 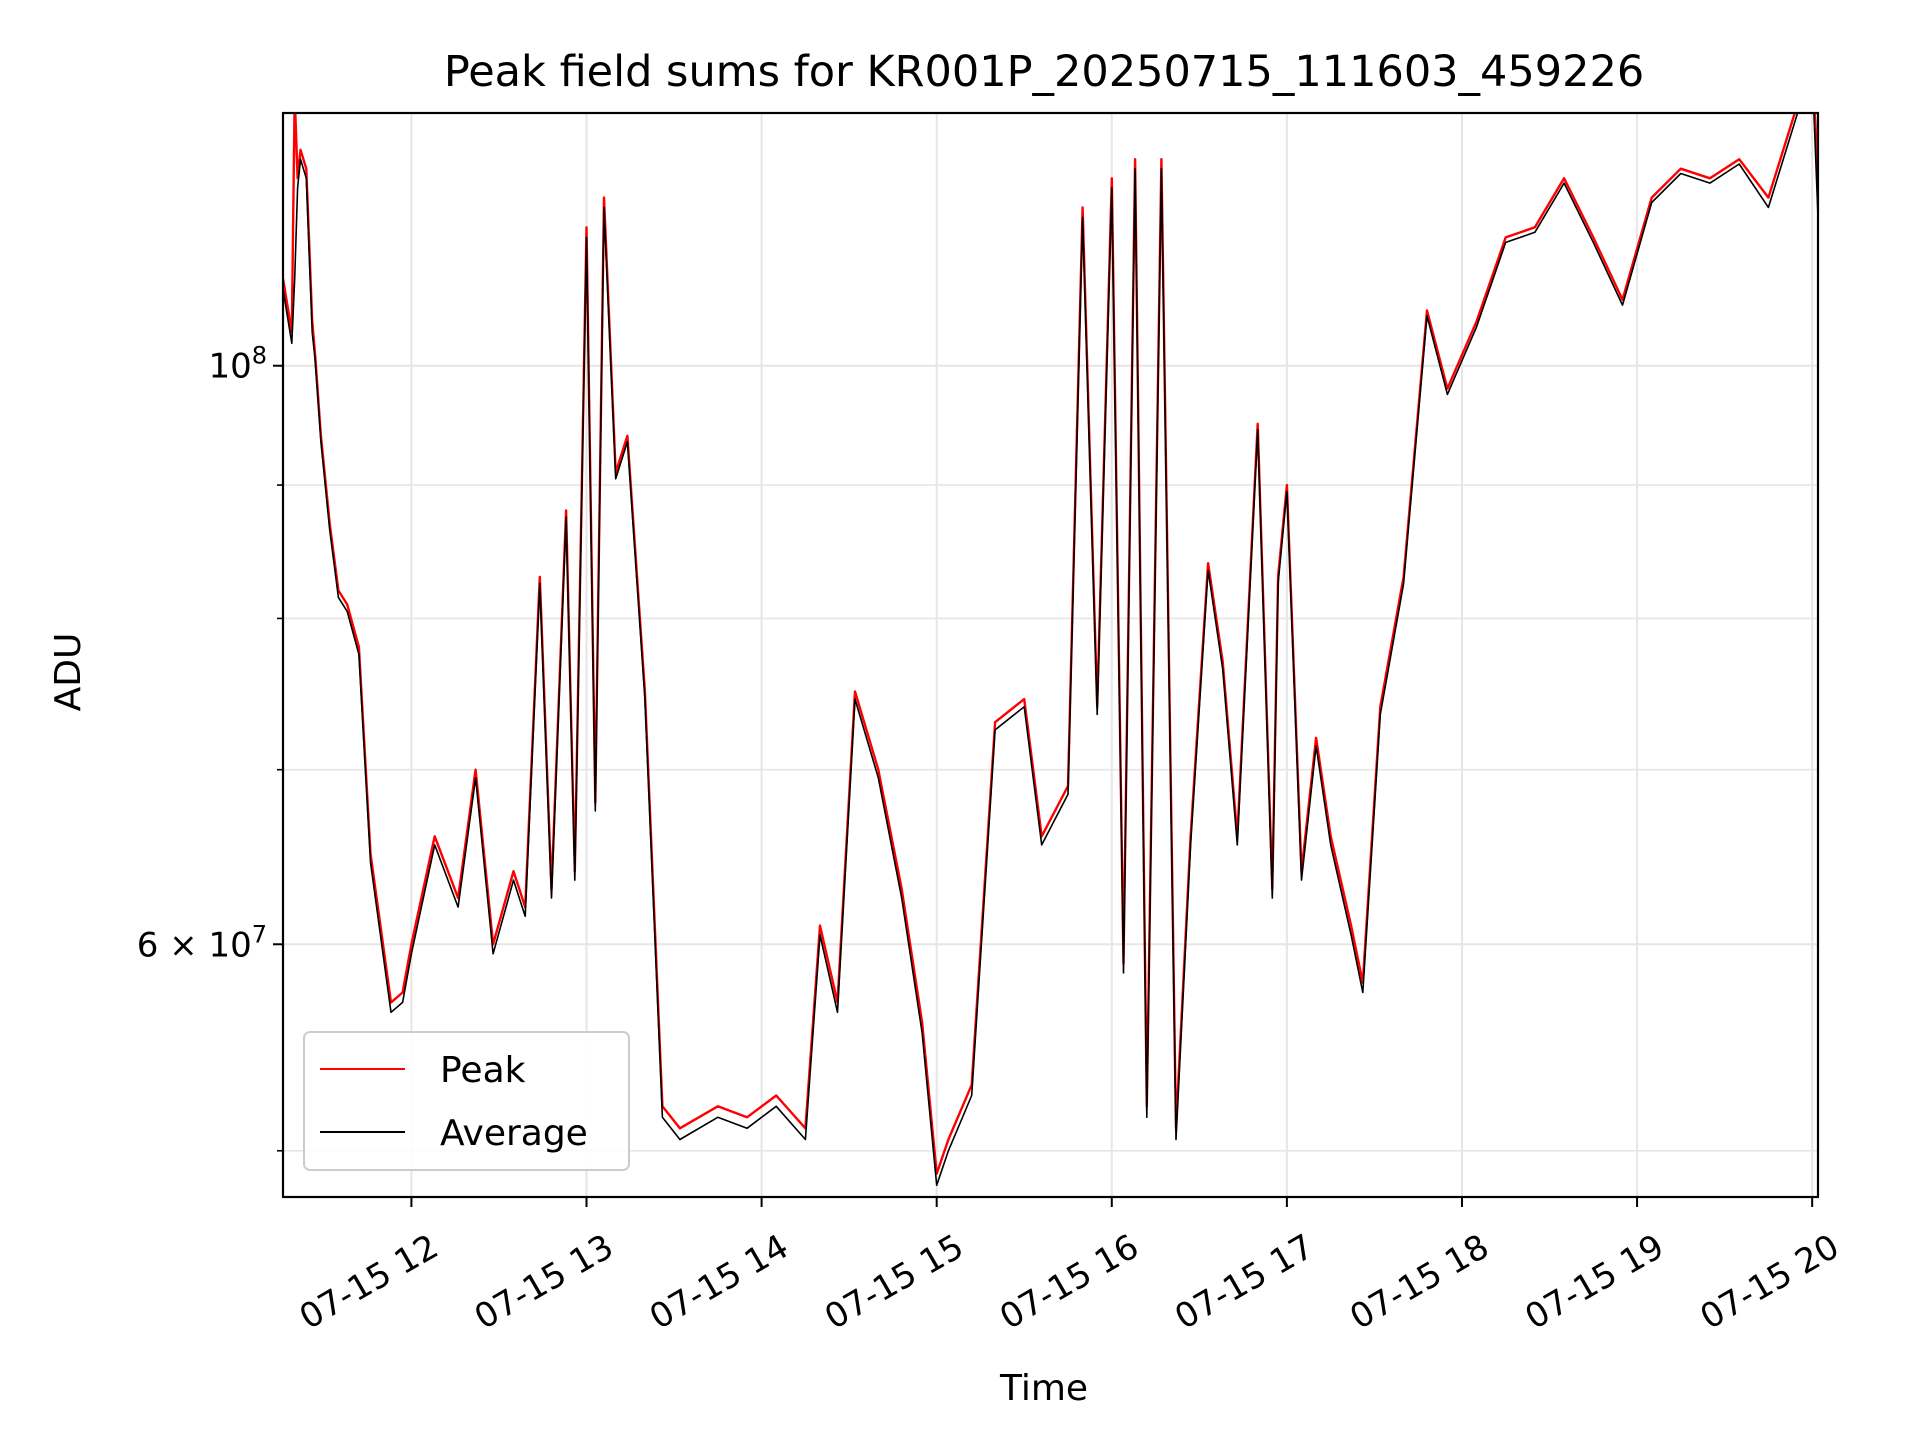 I want to click on y-tick-label: 6 × 107, so click(x=202, y=942).